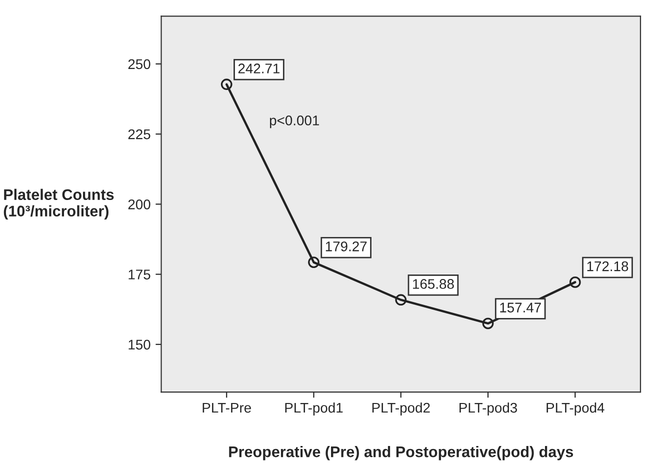 The height and width of the screenshot is (464, 645). Describe the element at coordinates (433, 284) in the screenshot. I see `data-label: 165.88` at that location.